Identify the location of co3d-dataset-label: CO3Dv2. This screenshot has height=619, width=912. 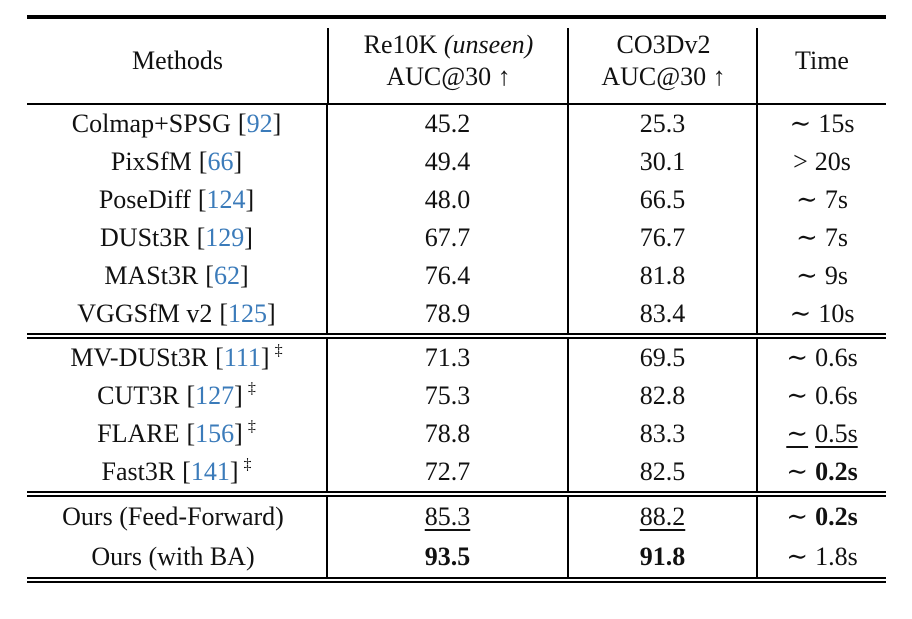
(663, 44).